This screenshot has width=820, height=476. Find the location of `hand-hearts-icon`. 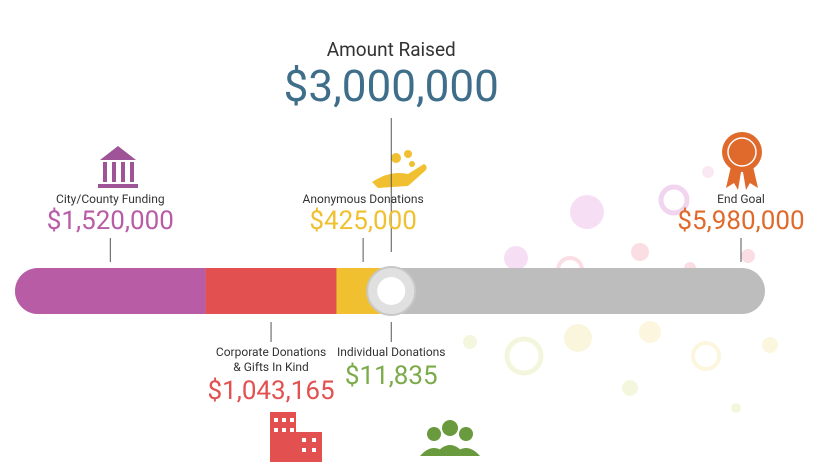

hand-hearts-icon is located at coordinates (399, 169).